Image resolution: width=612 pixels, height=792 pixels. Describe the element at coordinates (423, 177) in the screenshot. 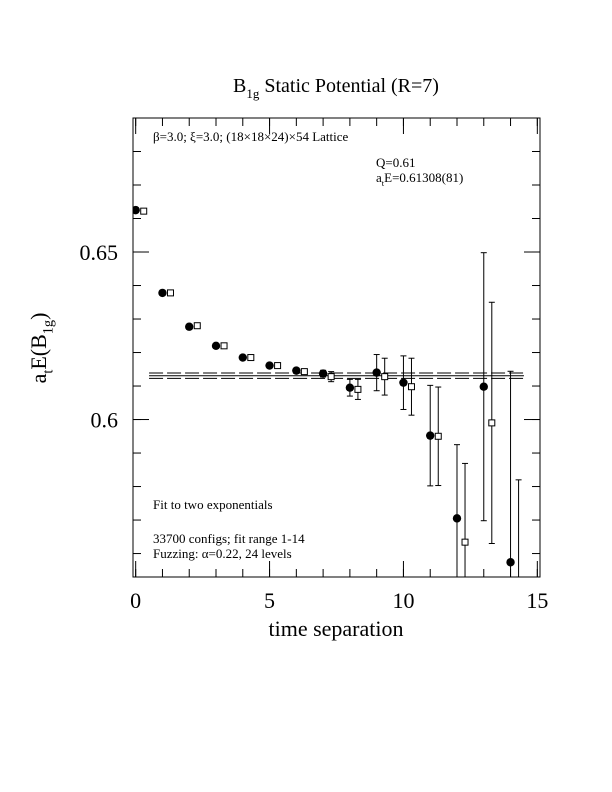

I see `annotation-part: E=0.61308(81)` at that location.